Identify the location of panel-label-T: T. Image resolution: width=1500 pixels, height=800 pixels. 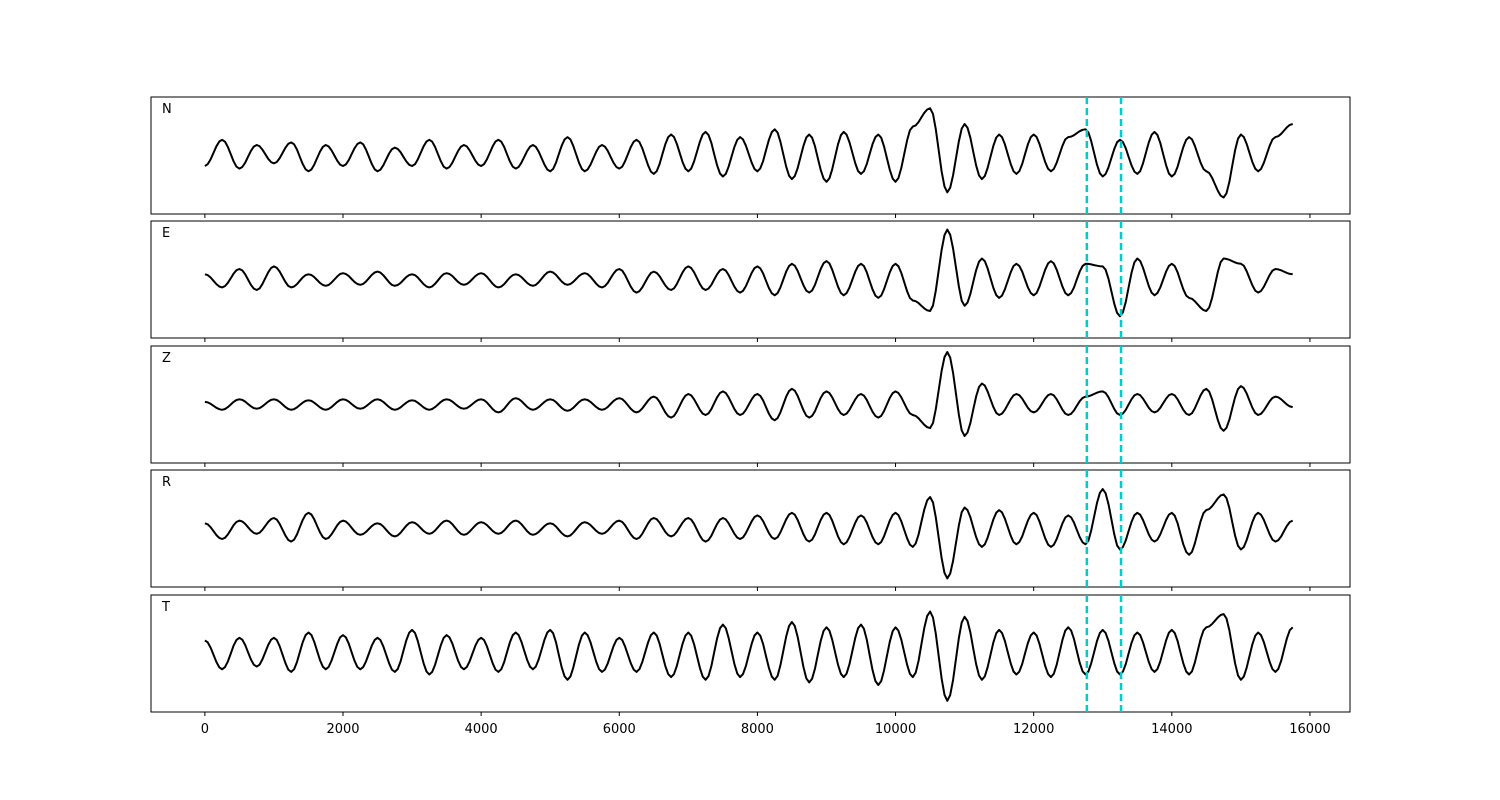
(165, 607).